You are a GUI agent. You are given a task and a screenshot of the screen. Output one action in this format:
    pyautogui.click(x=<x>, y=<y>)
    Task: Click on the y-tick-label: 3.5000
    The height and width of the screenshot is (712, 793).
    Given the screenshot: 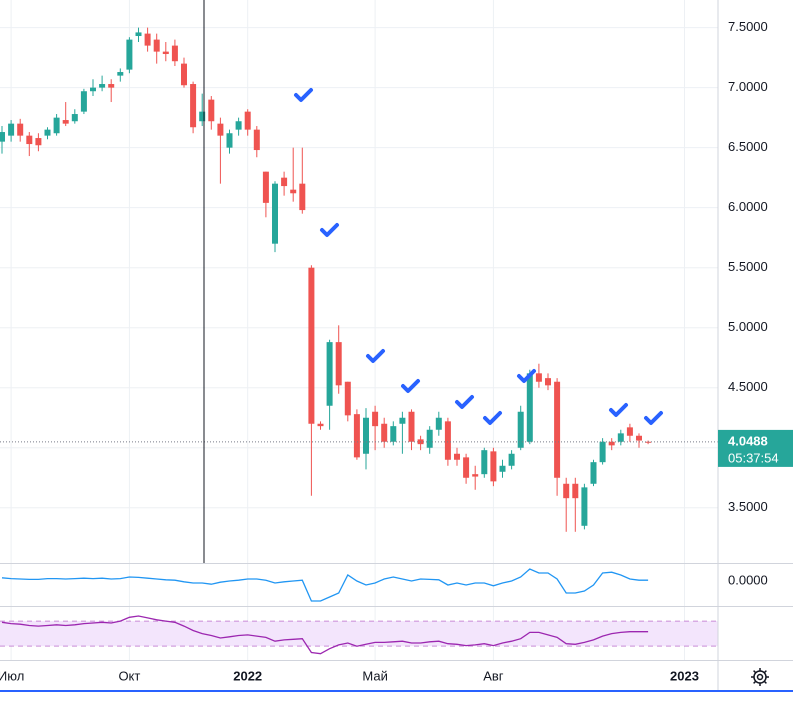 What is the action you would take?
    pyautogui.click(x=748, y=506)
    